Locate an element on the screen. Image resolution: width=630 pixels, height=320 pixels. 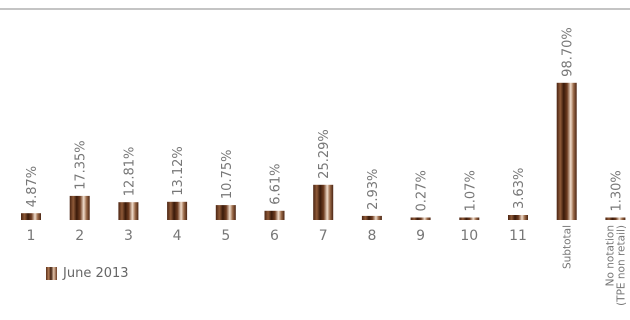
data-label: 98.70% is located at coordinates (568, 52).